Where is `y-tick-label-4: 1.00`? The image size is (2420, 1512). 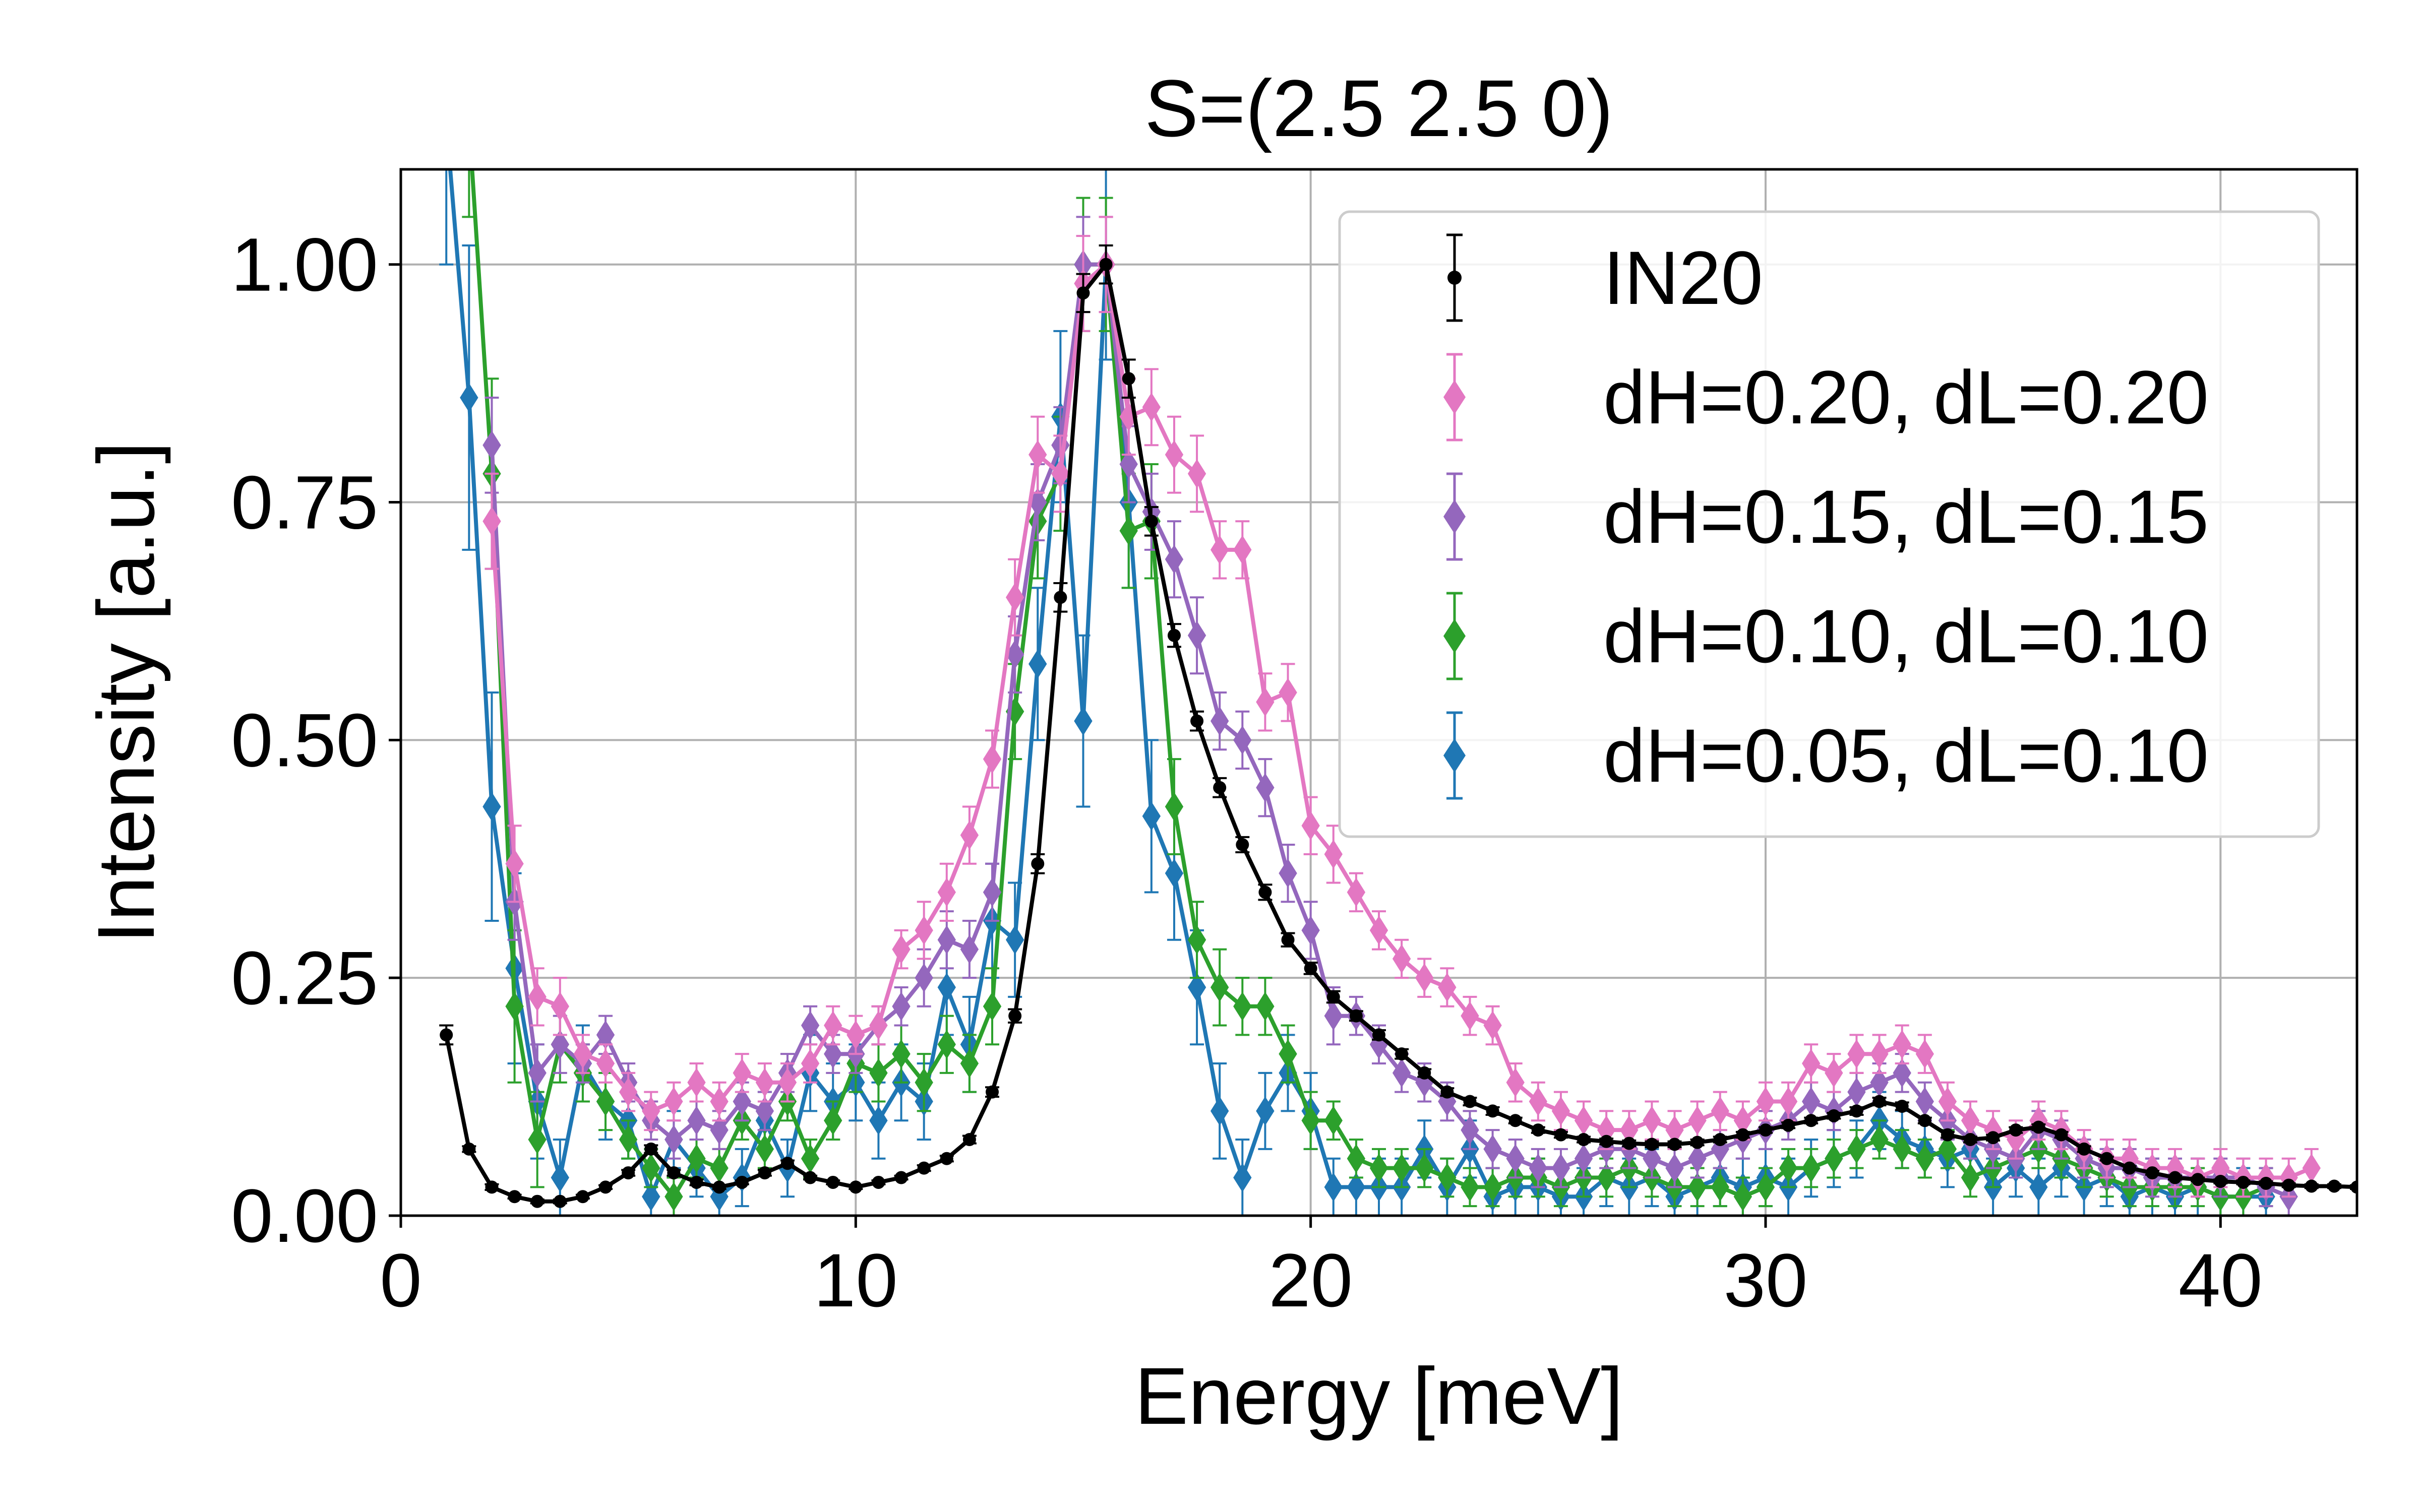
y-tick-label-4: 1.00 is located at coordinates (304, 264).